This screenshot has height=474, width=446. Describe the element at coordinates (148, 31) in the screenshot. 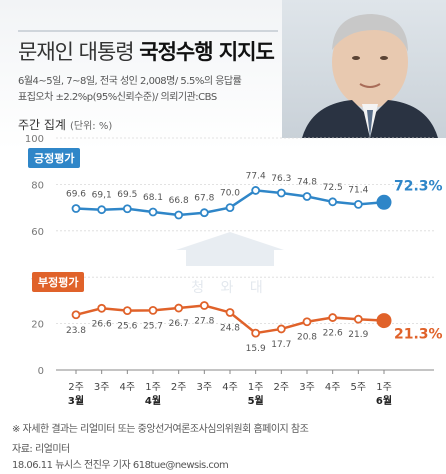

I see `title-rule` at that location.